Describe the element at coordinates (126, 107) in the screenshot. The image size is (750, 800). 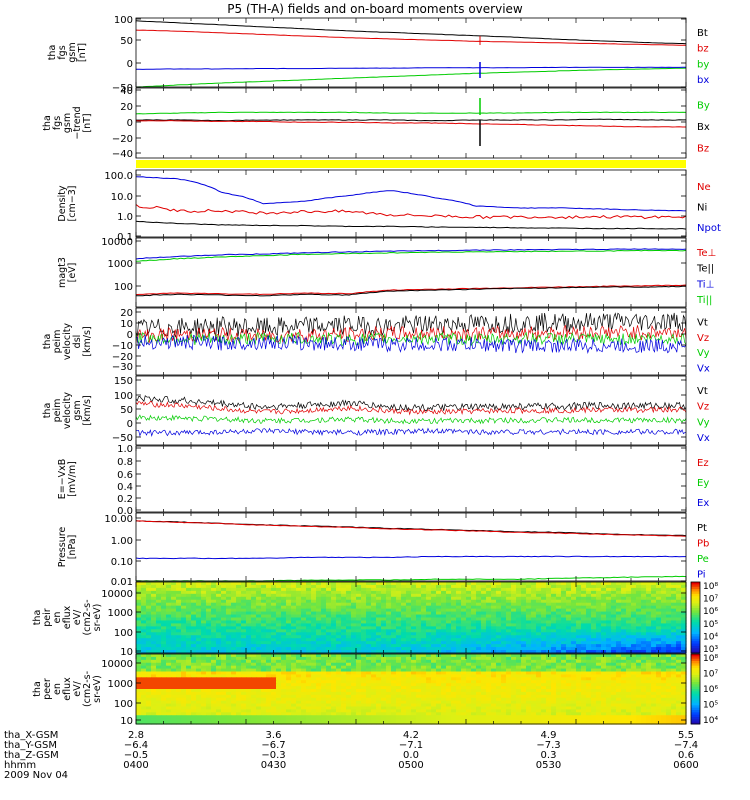
I see `y-tick-label: 20` at that location.